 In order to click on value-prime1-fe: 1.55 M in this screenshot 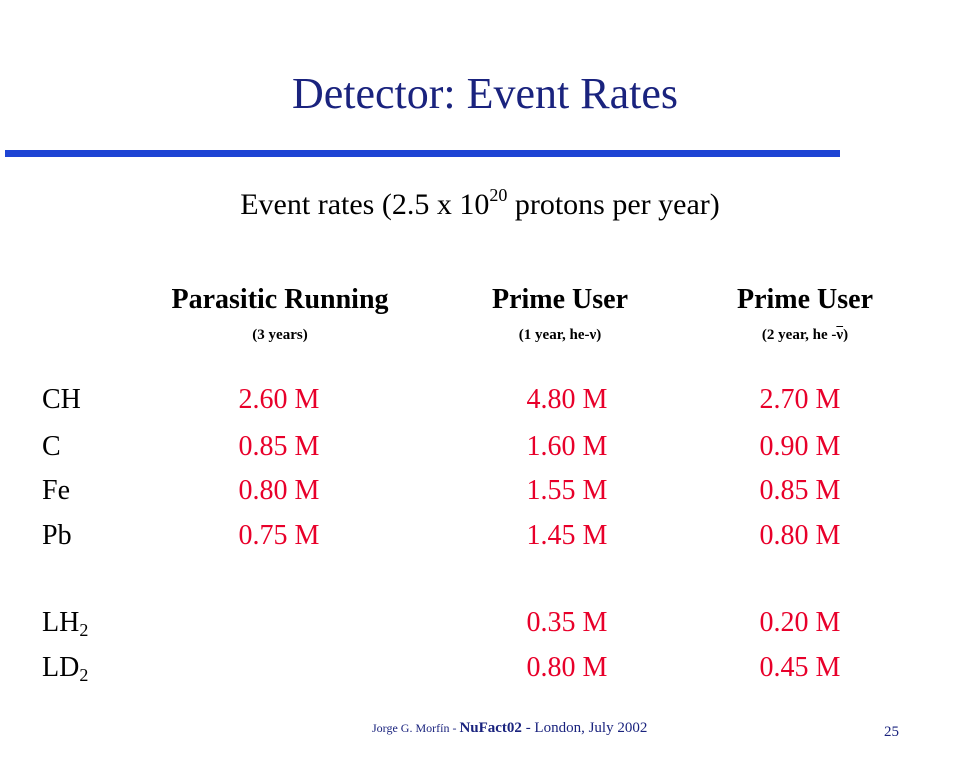, I will do `click(567, 490)`.